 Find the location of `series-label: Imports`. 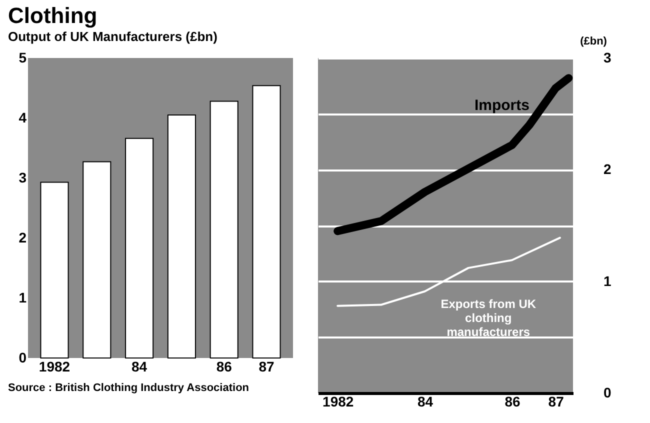

series-label: Imports is located at coordinates (502, 105).